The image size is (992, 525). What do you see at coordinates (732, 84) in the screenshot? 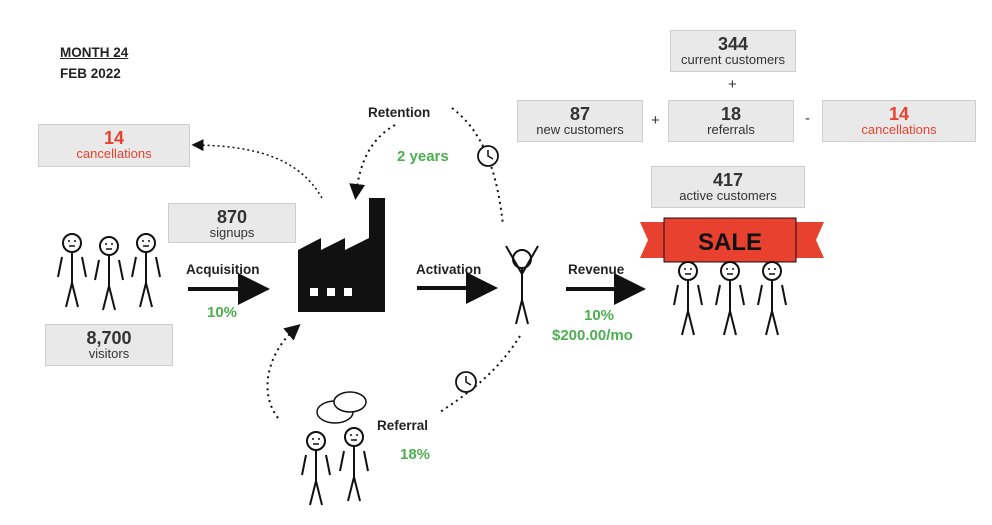
I see `plus-operator-top: +` at bounding box center [732, 84].